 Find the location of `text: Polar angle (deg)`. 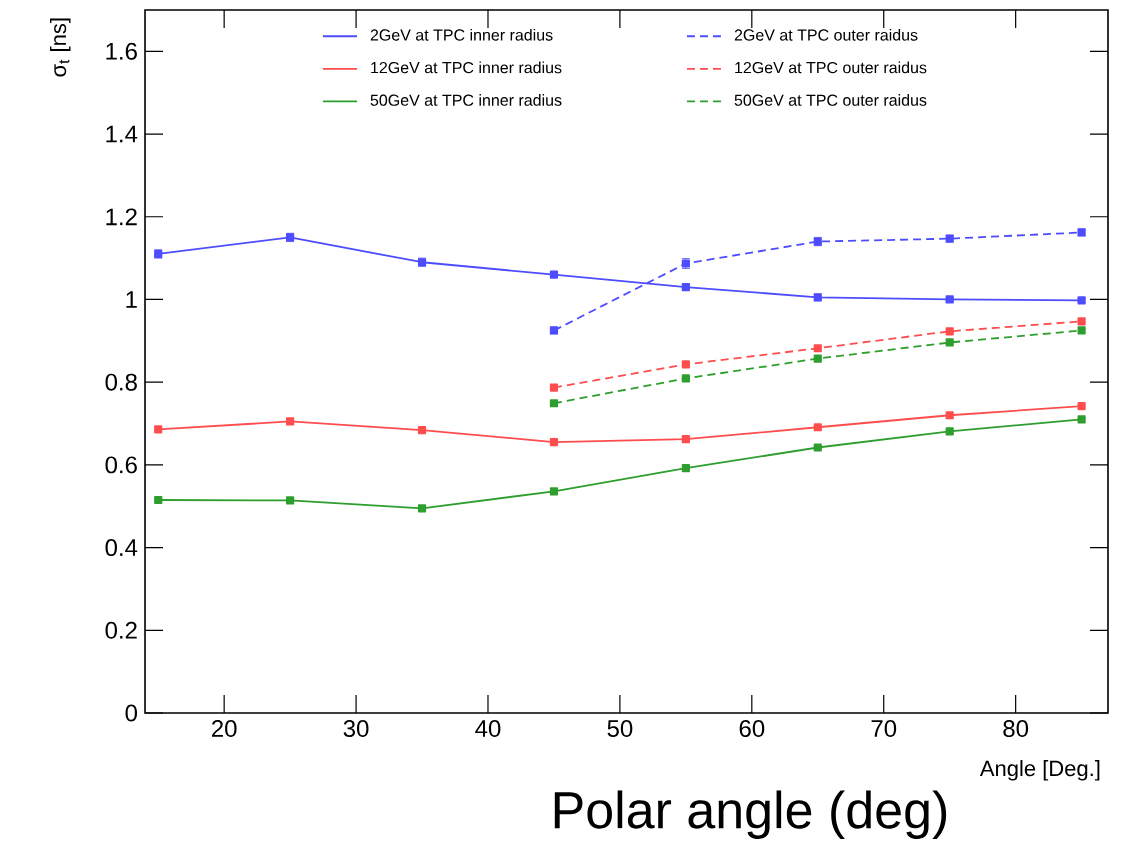

text: Polar angle (deg) is located at coordinates (750, 814).